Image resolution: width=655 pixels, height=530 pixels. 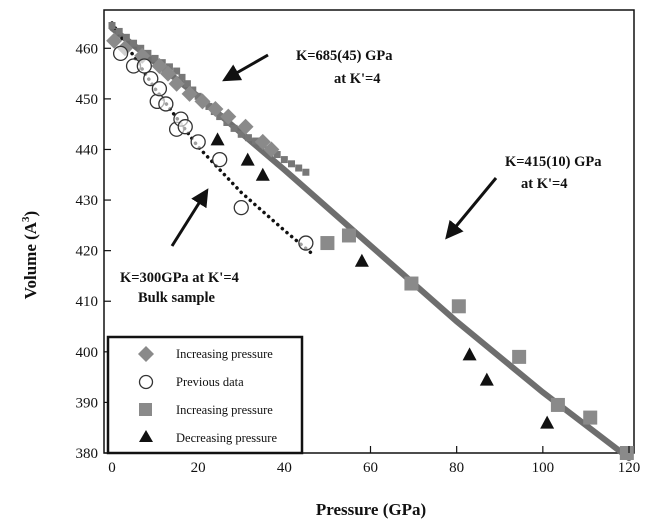 What do you see at coordinates (224, 410) in the screenshot?
I see `legend-label-increasing-pressure-square: Increasing pressure` at bounding box center [224, 410].